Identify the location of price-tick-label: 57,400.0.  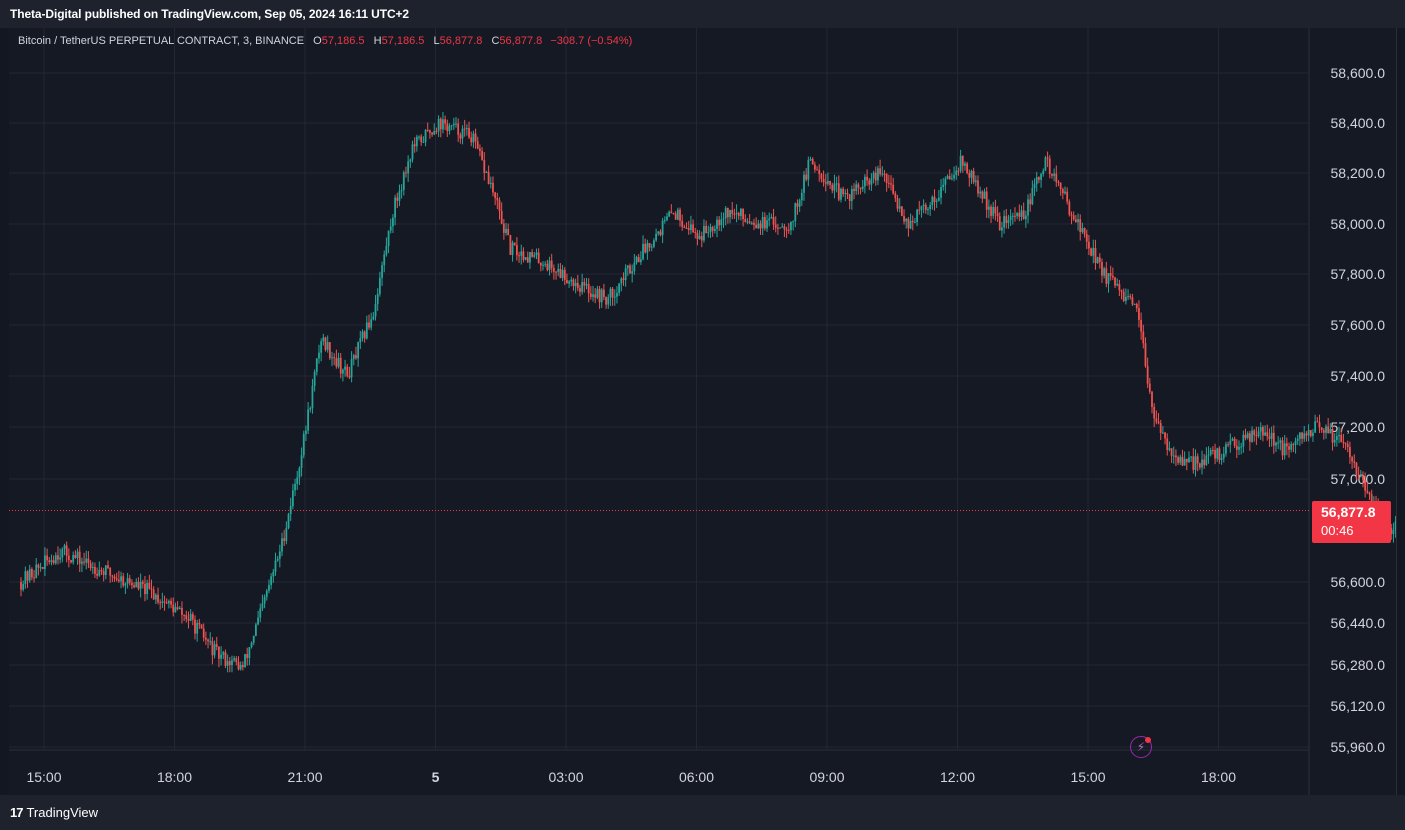
(1358, 376).